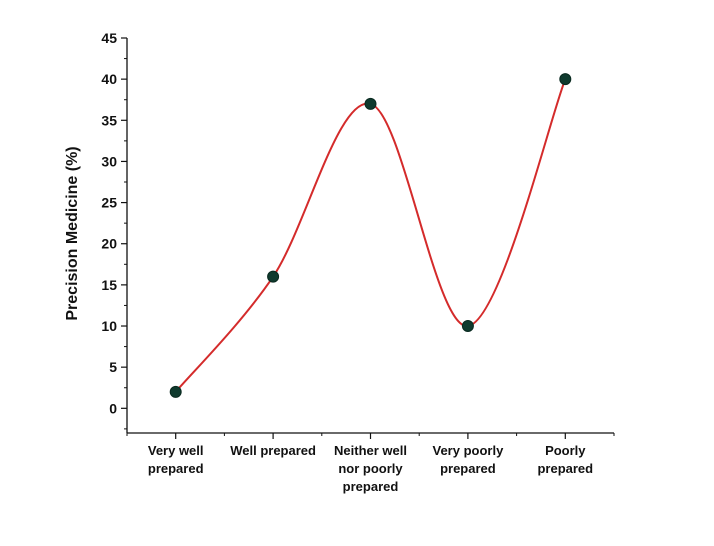 The height and width of the screenshot is (546, 714). What do you see at coordinates (109, 79) in the screenshot?
I see `y-tick-label: 40` at bounding box center [109, 79].